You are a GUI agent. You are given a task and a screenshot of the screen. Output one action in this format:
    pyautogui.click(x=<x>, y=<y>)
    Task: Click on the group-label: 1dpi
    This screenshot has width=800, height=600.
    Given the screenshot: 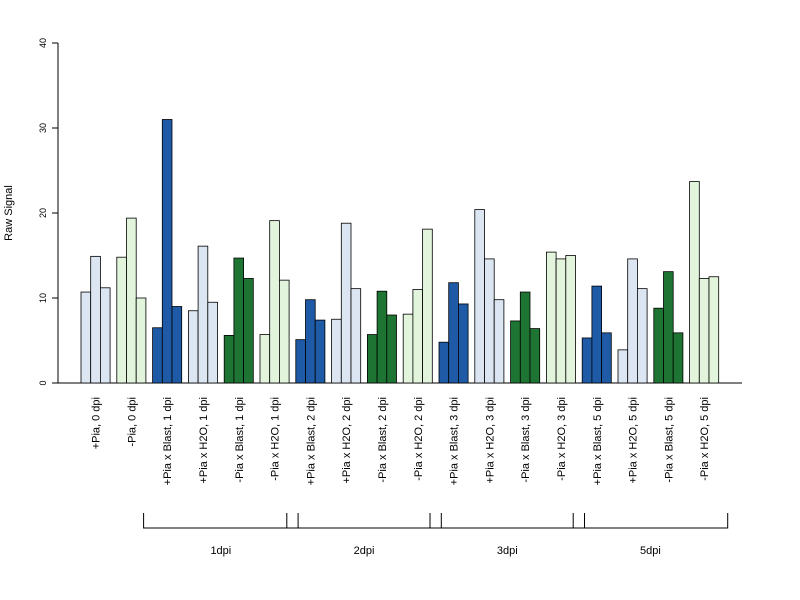 What is the action you would take?
    pyautogui.click(x=220, y=551)
    